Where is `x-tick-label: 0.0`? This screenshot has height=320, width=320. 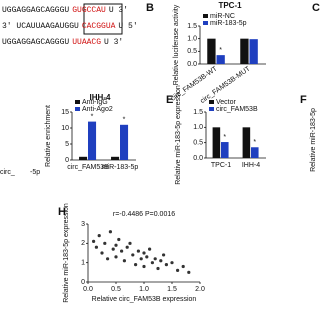
x-tick-label: 0.0 is located at coordinates (88, 289).